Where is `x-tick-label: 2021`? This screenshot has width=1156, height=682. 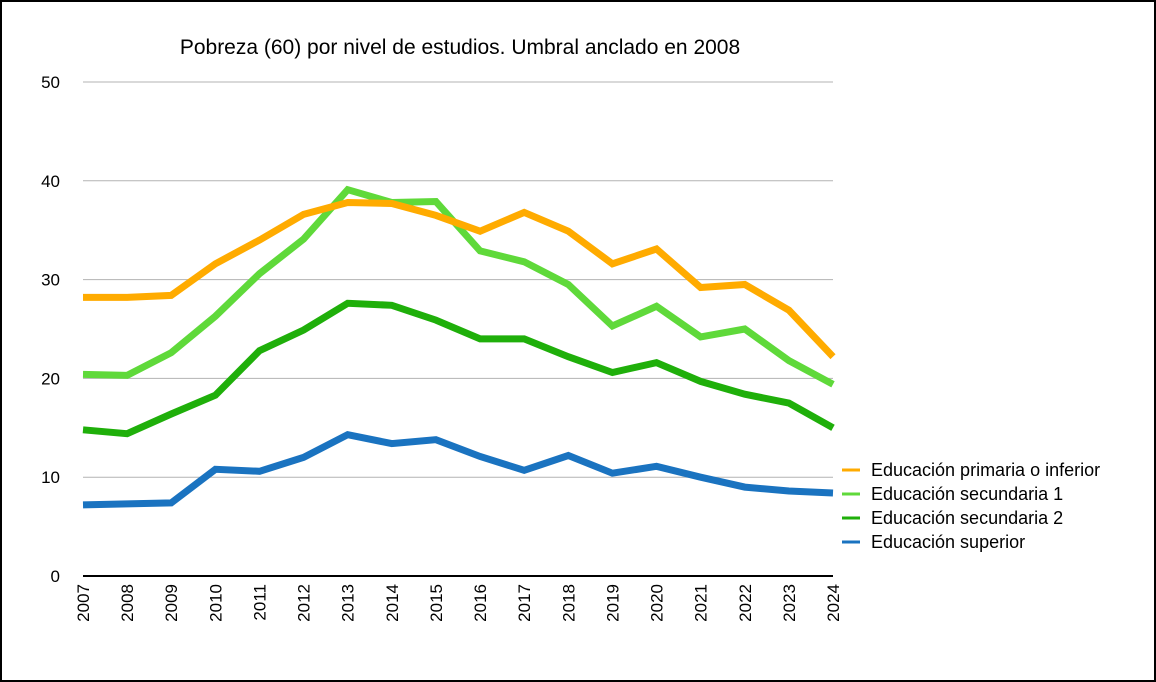
x-tick-label: 2021 is located at coordinates (701, 603).